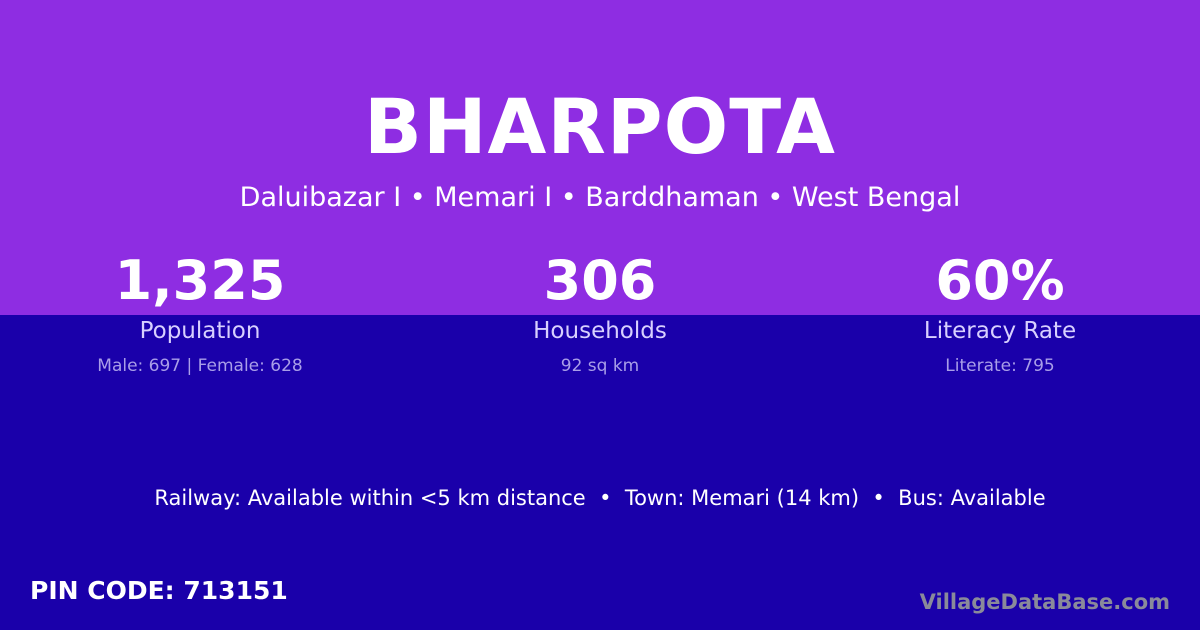  What do you see at coordinates (1044, 602) in the screenshot?
I see `brand-logo: VillageDataBase.com` at bounding box center [1044, 602].